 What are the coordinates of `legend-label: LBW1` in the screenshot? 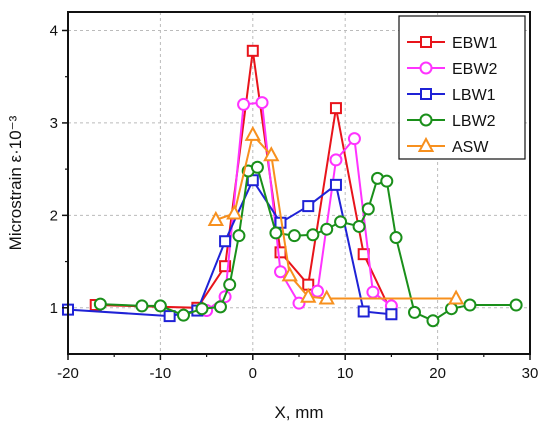 It's located at (474, 95).